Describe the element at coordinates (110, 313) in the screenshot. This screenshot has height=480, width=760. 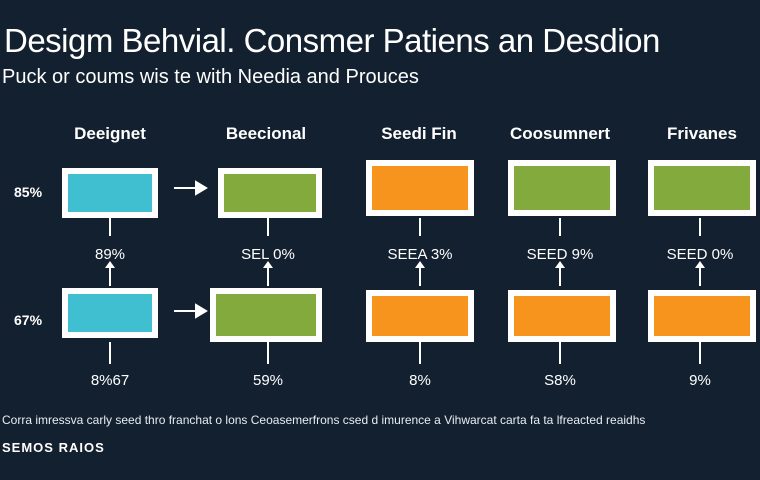
I see `box-designer-bottom` at that location.